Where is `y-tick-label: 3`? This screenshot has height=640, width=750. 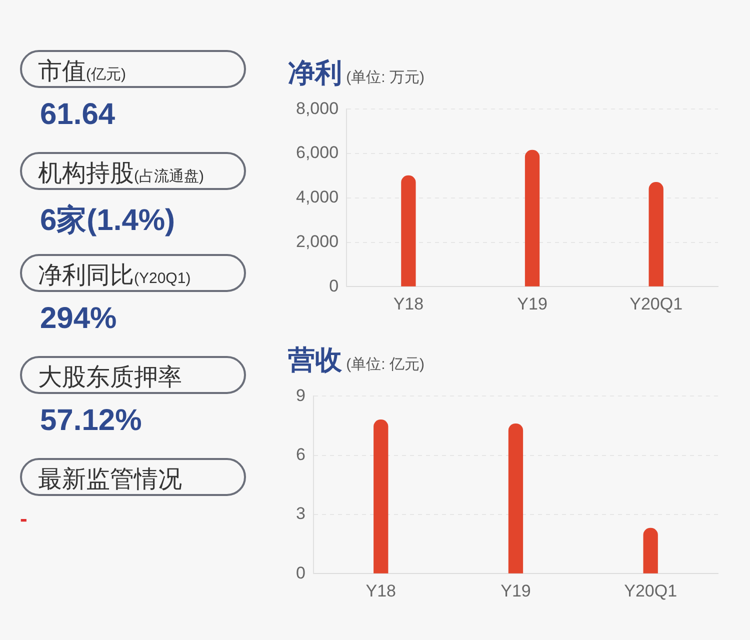 y-tick-label: 3 is located at coordinates (301, 514).